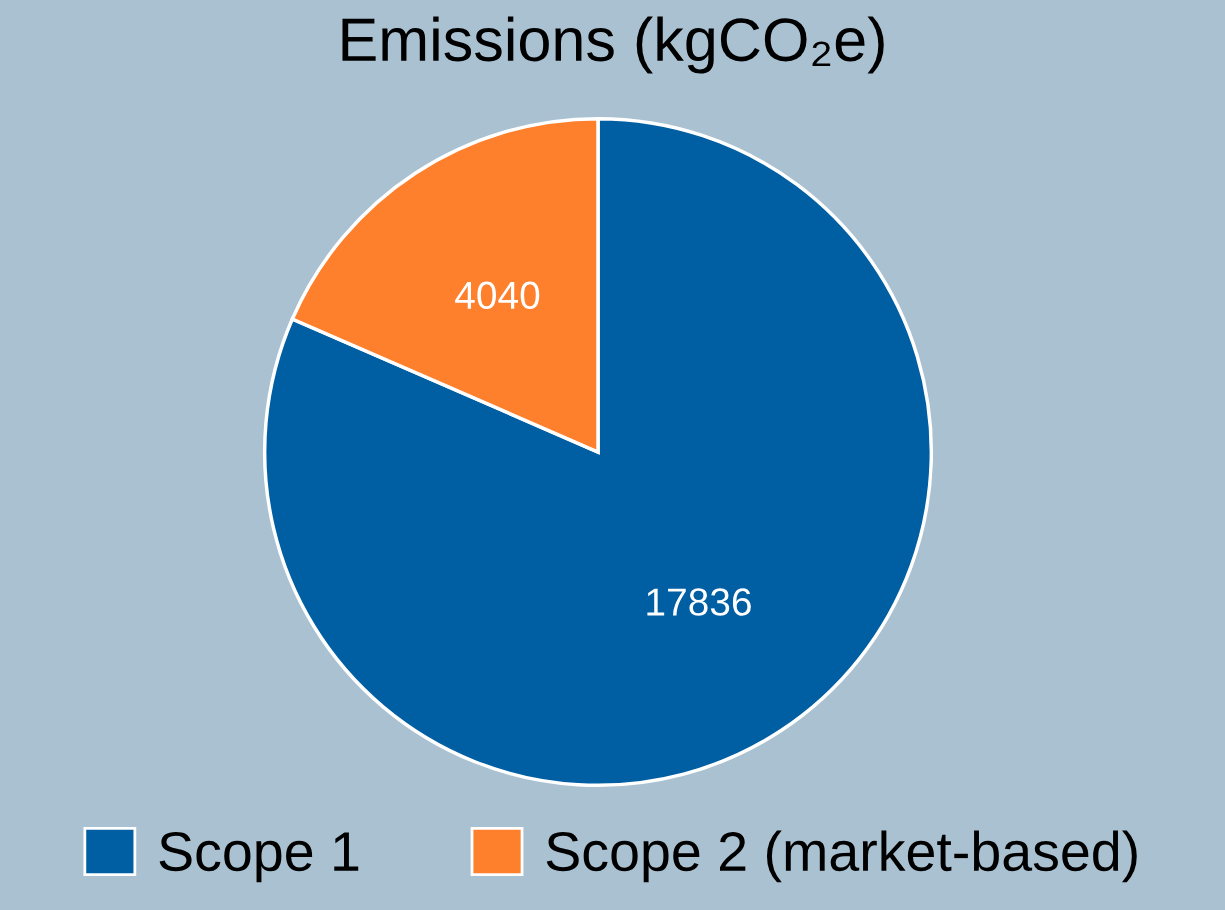  I want to click on legend-label: Scope 1, so click(259, 857).